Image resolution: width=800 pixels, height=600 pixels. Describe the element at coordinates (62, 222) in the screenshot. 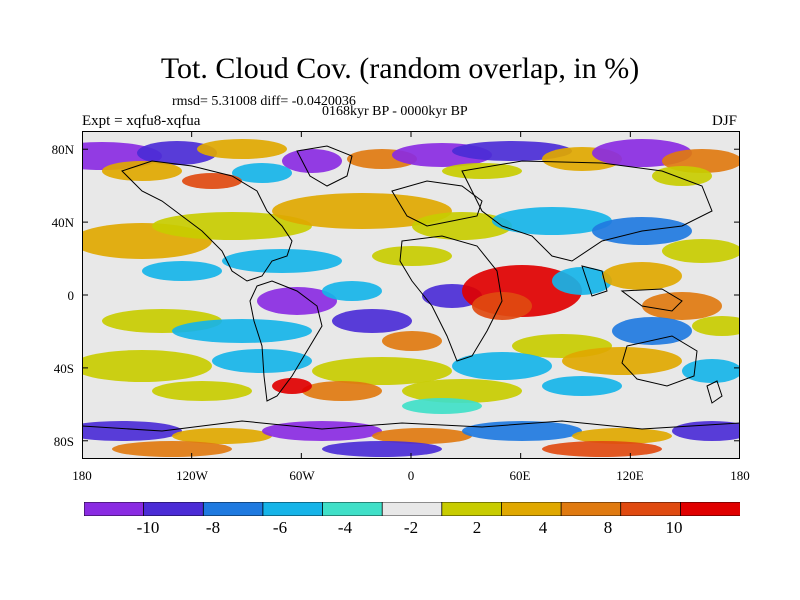

I see `lat-label-40n: 40N` at that location.